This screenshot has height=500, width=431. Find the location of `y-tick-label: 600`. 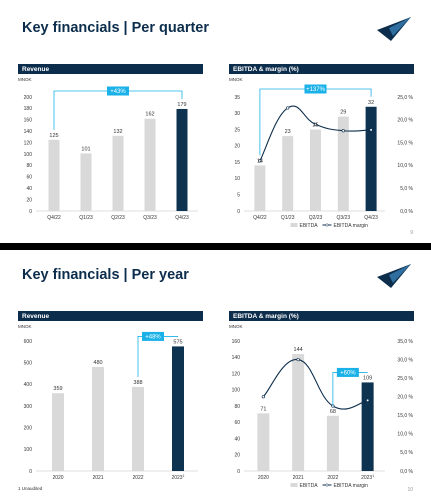

y-tick-label: 600 is located at coordinates (28, 342).